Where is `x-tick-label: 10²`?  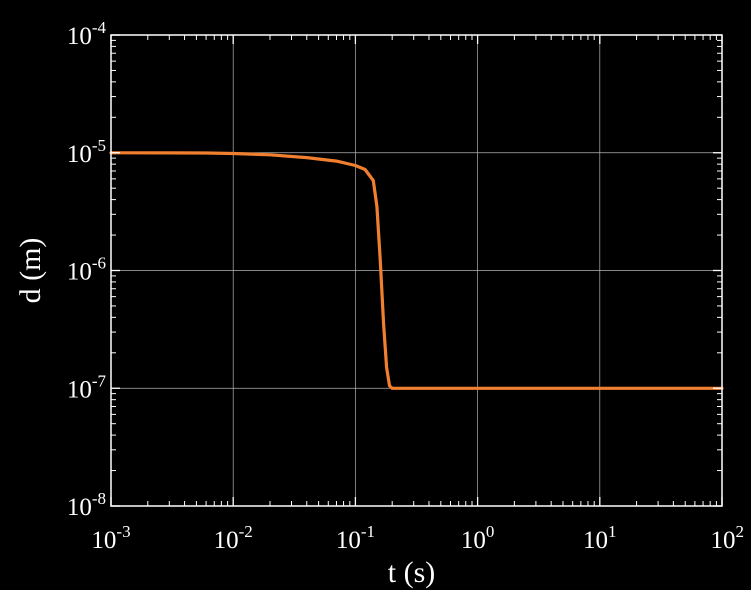 x-tick-label: 10² is located at coordinates (728, 538).